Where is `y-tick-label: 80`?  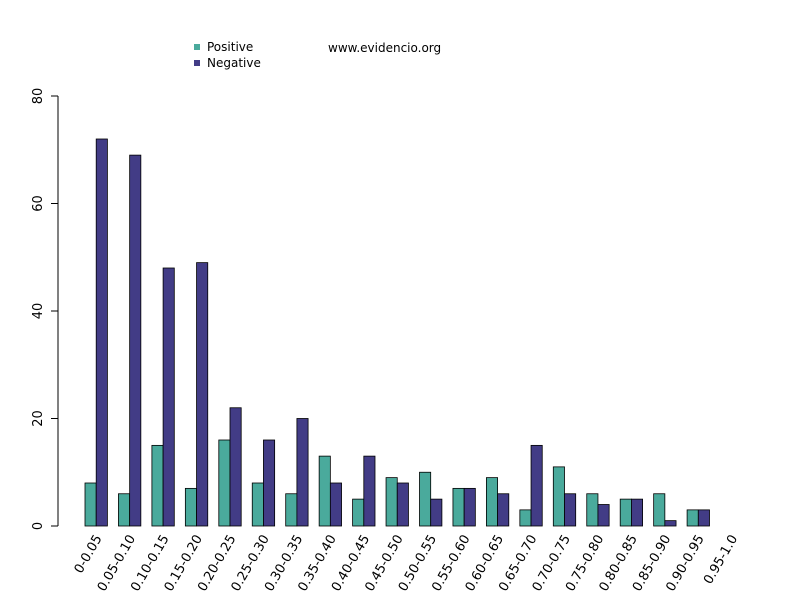 y-tick-label: 80 is located at coordinates (38, 96).